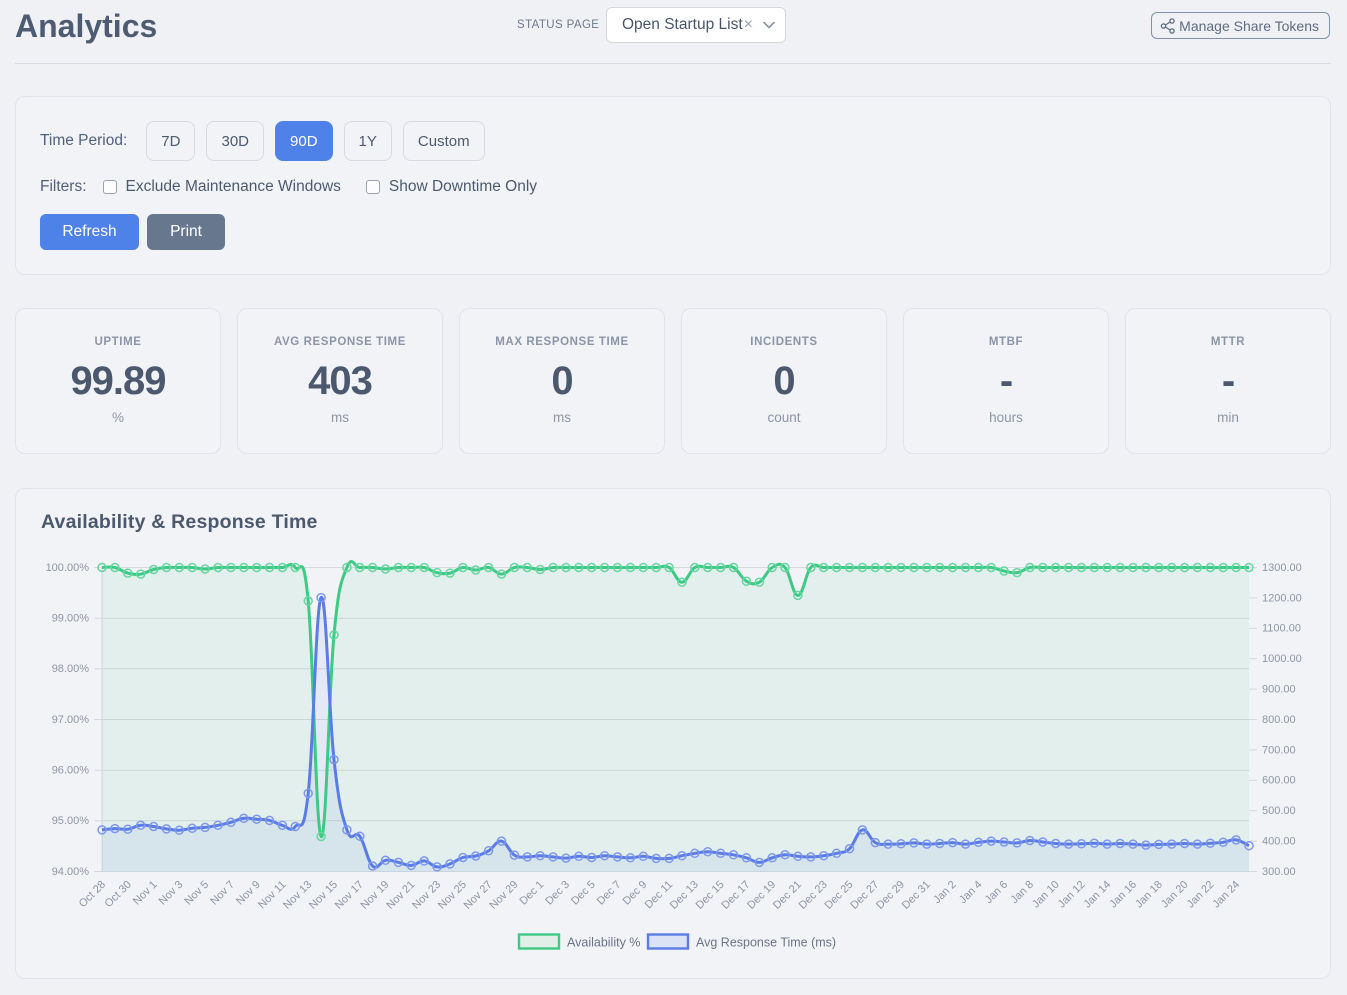  Describe the element at coordinates (71, 821) in the screenshot. I see `svg-text: 95.00%` at that location.